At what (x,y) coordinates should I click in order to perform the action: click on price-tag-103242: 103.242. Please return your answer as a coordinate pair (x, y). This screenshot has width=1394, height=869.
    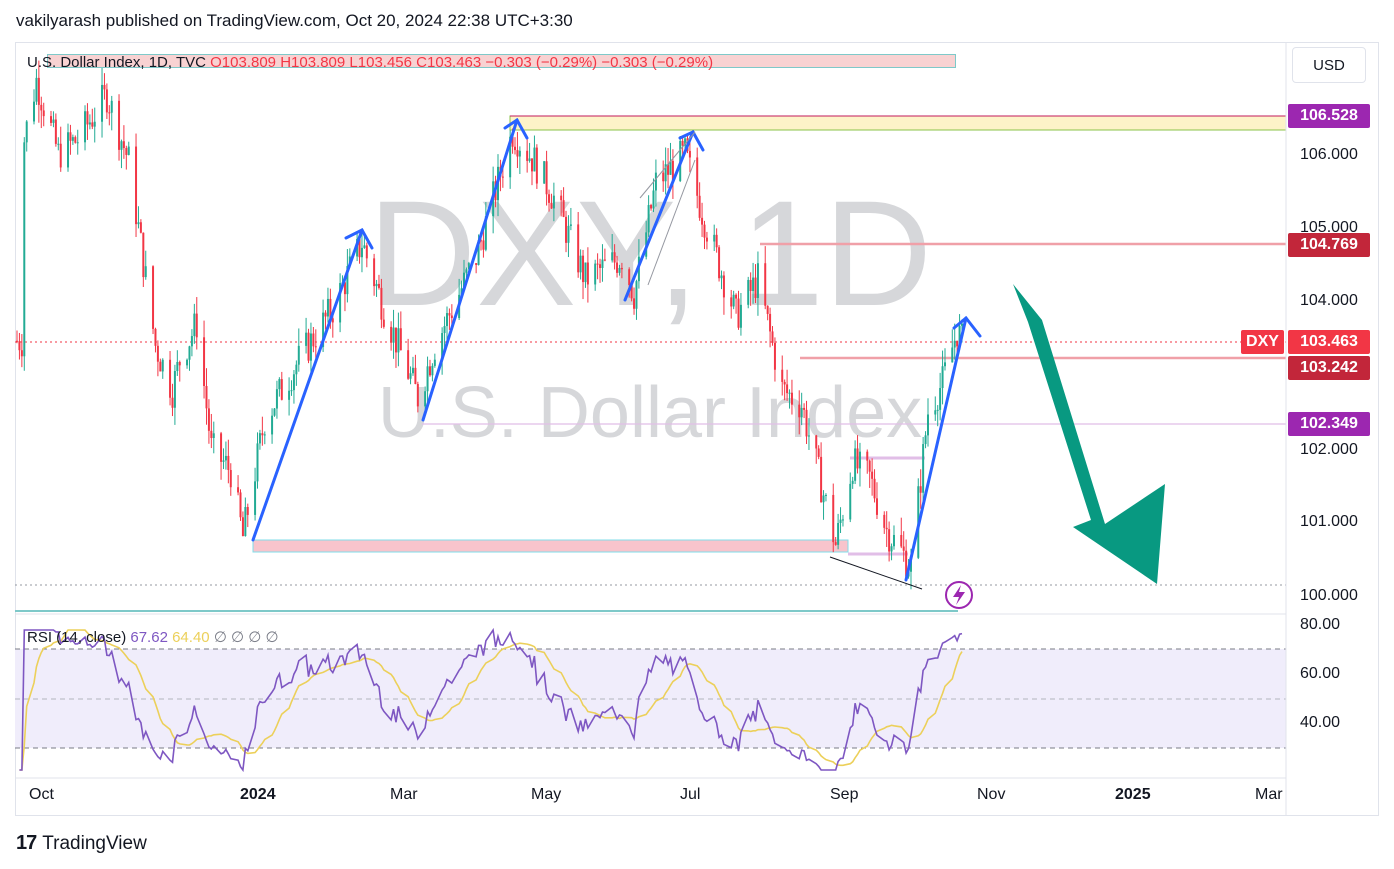
    Looking at the image, I should click on (1329, 368).